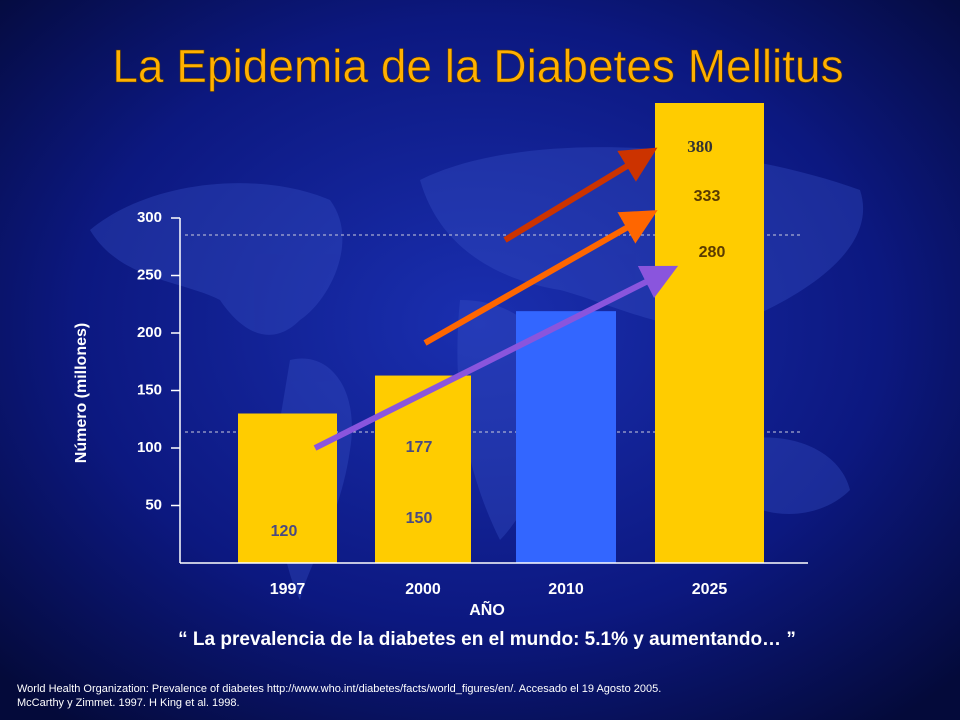  What do you see at coordinates (81, 393) in the screenshot?
I see `y-axis-label: Número (millones)` at bounding box center [81, 393].